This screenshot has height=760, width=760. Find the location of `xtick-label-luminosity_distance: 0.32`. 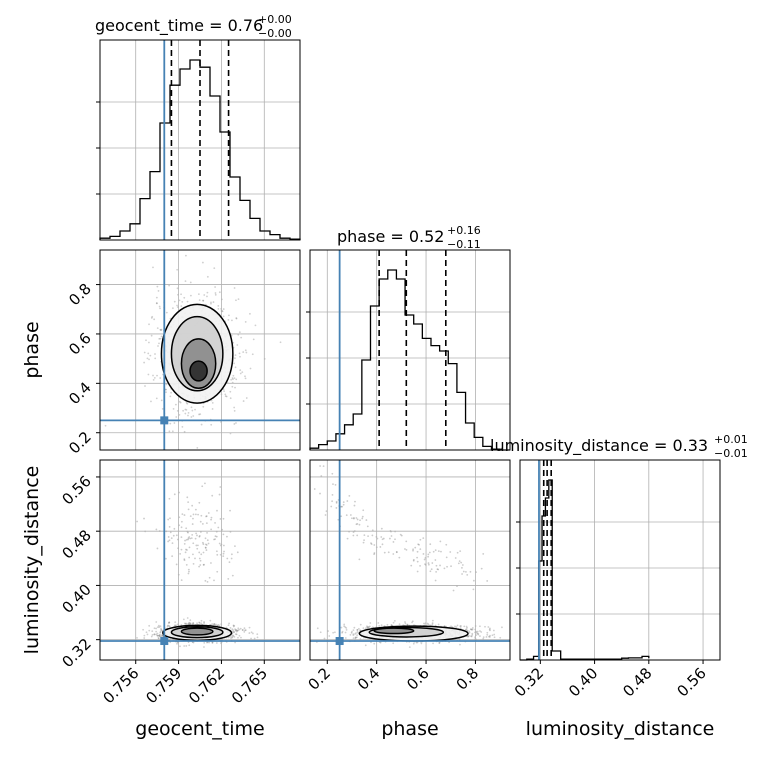

xtick-label-luminosity_distance: 0.32 is located at coordinates (529, 682).